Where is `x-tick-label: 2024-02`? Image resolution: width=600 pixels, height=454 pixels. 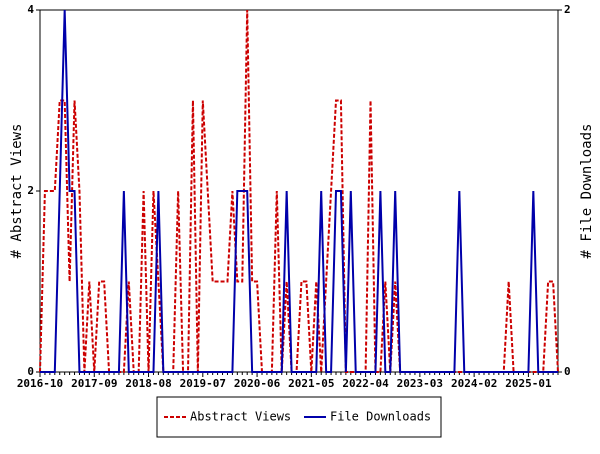
x-tick-label: 2024-02 is located at coordinates (474, 383).